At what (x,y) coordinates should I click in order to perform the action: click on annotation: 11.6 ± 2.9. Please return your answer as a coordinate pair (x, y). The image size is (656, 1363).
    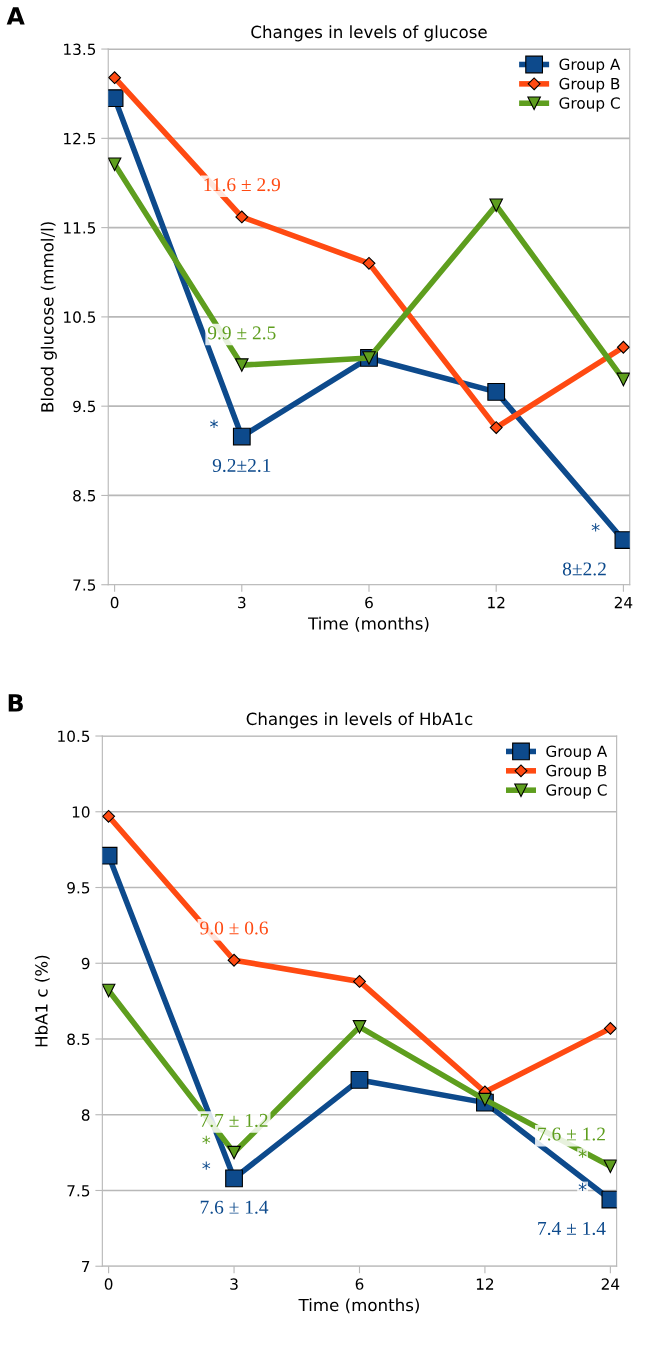
    Looking at the image, I should click on (242, 185).